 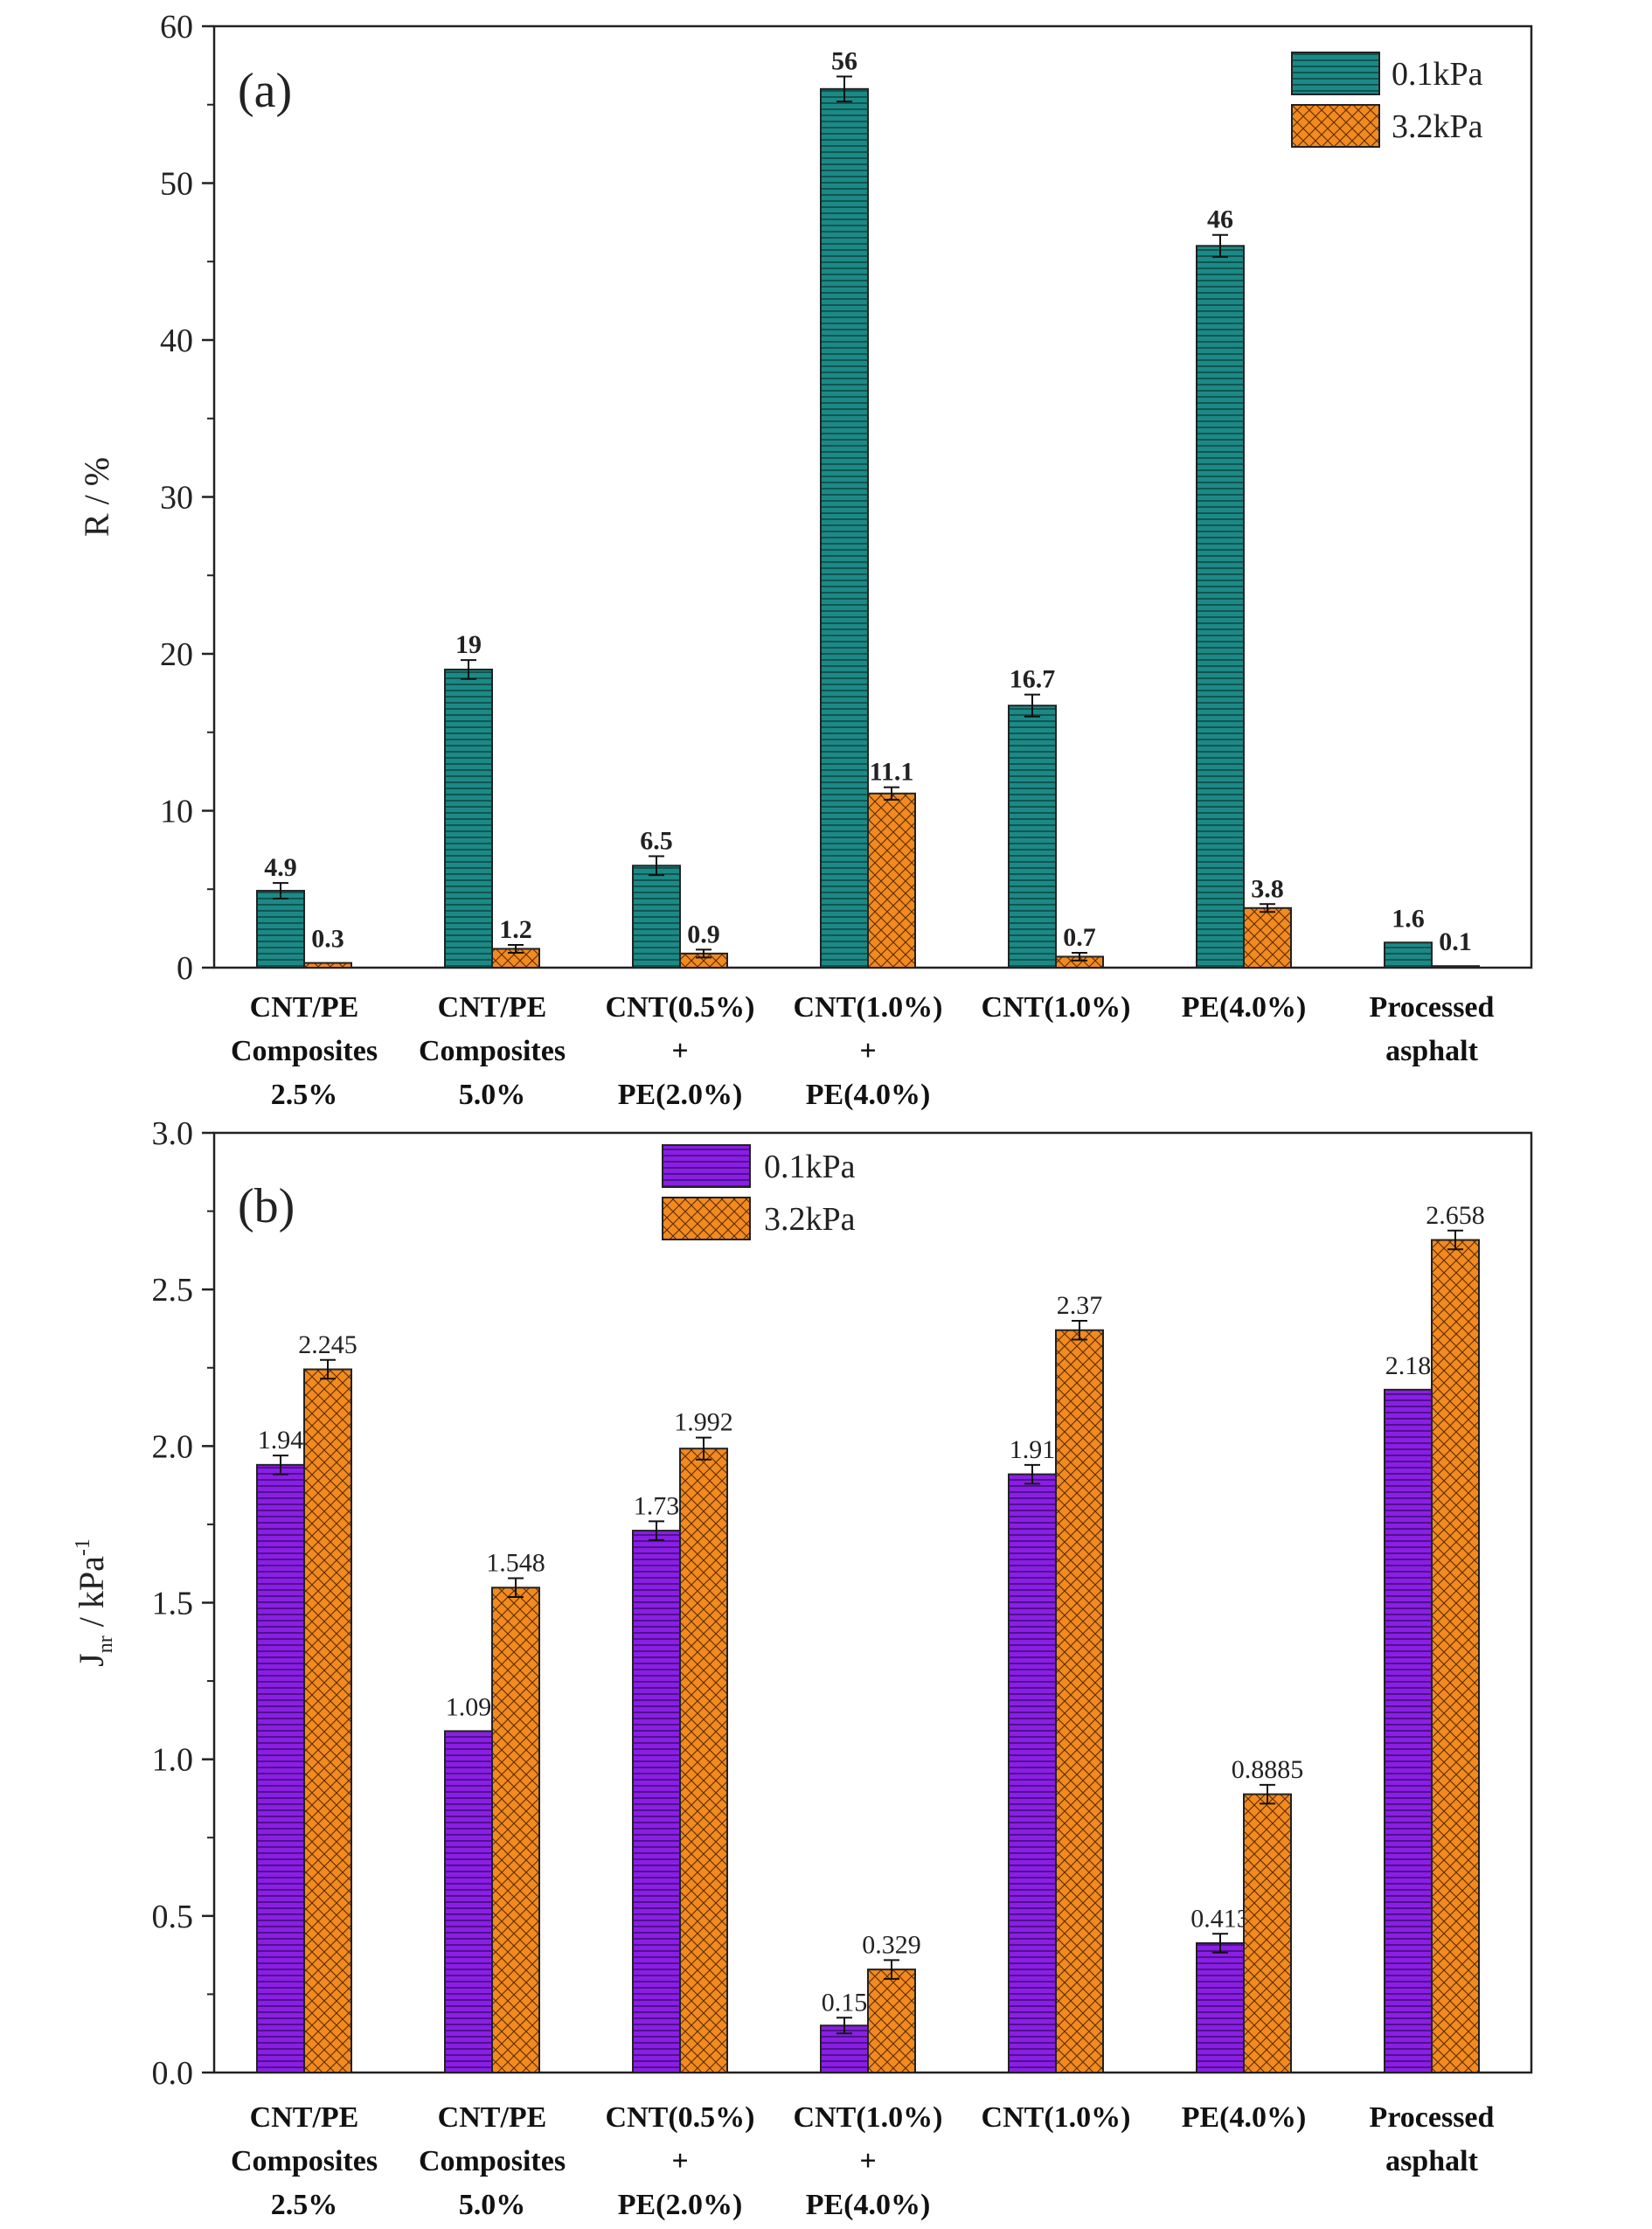 What do you see at coordinates (106, 1644) in the screenshot?
I see `y-axis-label-sub: nr` at bounding box center [106, 1644].